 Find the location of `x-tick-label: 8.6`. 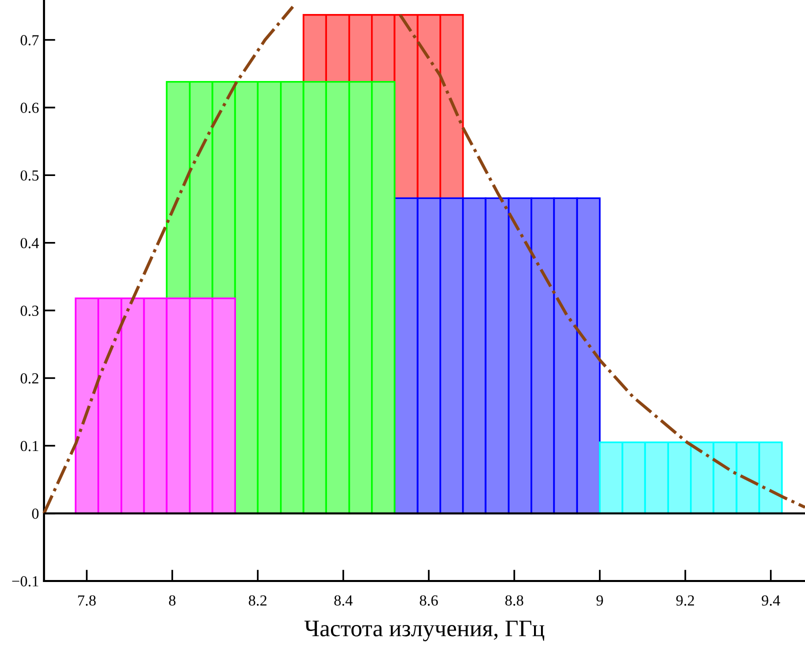

x-tick-label: 8.6 is located at coordinates (429, 600).